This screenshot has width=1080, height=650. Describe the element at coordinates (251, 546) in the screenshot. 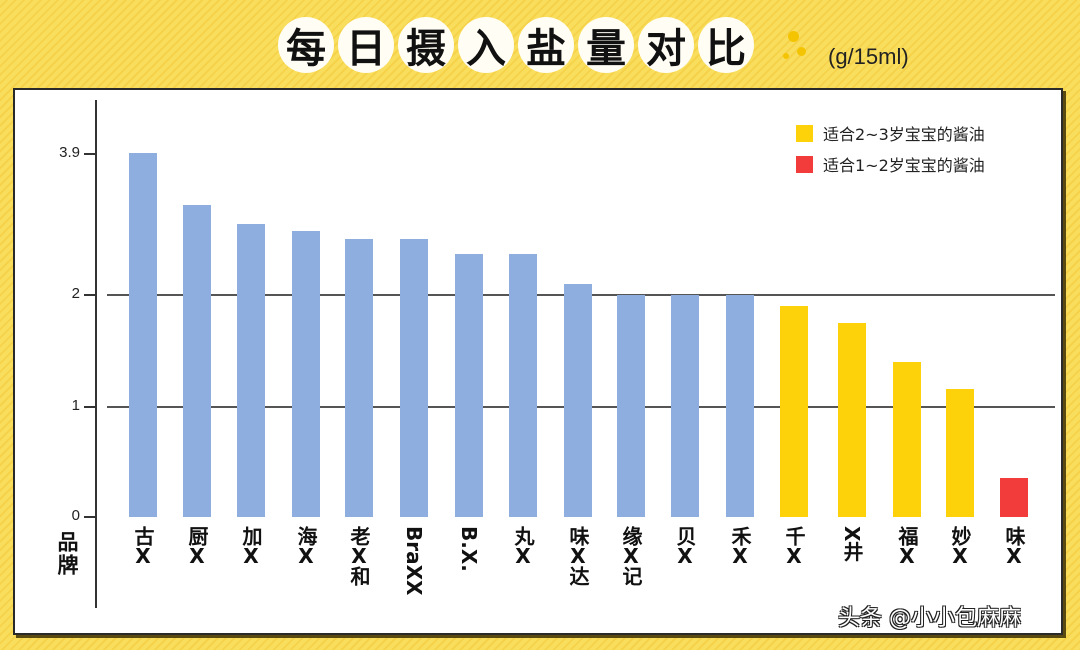

I see `x-tick-label: 加X` at that location.